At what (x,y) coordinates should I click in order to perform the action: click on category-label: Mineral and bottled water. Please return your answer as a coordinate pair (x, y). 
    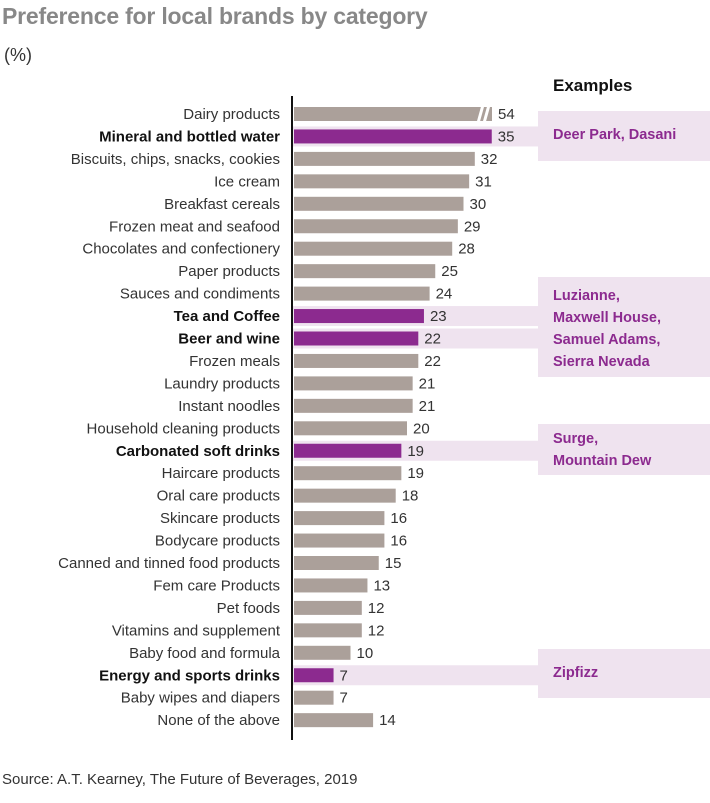
    Looking at the image, I should click on (189, 136).